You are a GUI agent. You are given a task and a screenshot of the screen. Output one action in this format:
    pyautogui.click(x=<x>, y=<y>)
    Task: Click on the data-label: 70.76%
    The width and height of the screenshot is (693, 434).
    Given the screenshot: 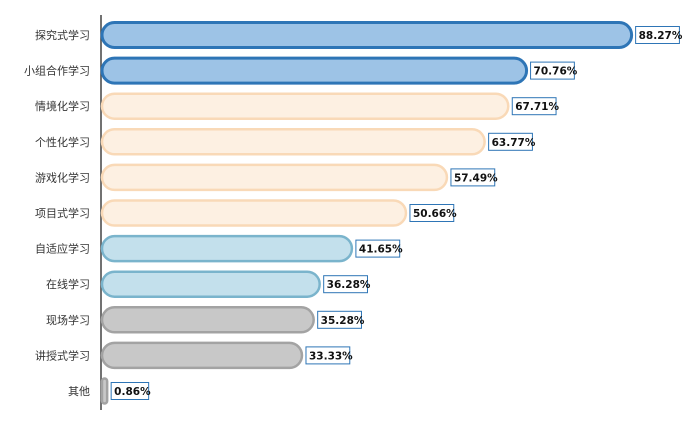 What is the action you would take?
    pyautogui.click(x=556, y=72)
    